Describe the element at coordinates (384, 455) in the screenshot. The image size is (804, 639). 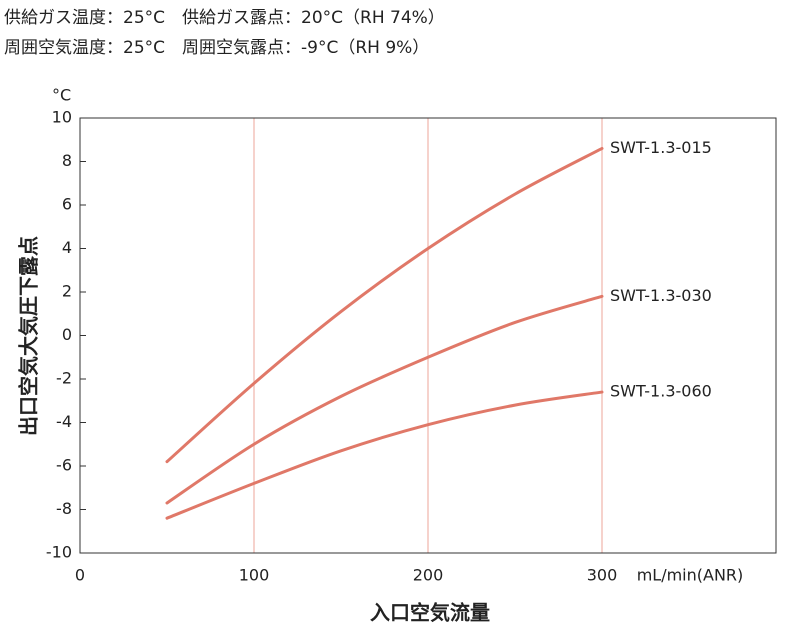
I see `line` at that location.